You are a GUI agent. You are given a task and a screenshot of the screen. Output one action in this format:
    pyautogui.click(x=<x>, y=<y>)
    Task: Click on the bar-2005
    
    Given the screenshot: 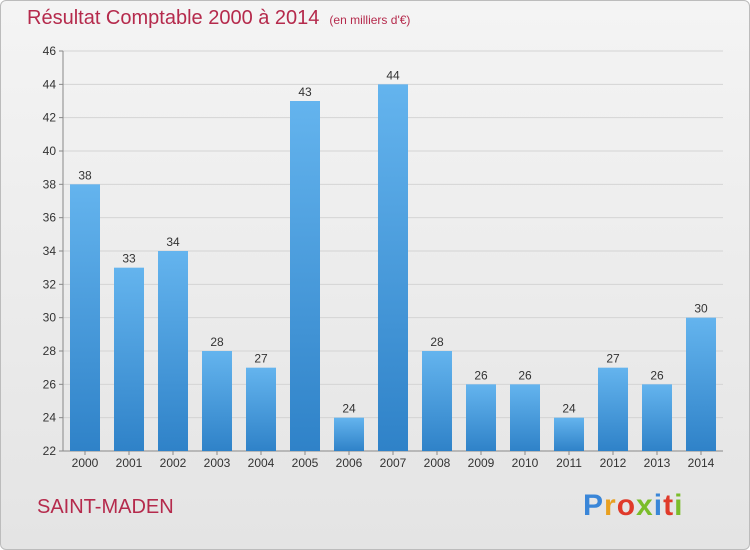 What is the action you would take?
    pyautogui.click(x=305, y=276)
    